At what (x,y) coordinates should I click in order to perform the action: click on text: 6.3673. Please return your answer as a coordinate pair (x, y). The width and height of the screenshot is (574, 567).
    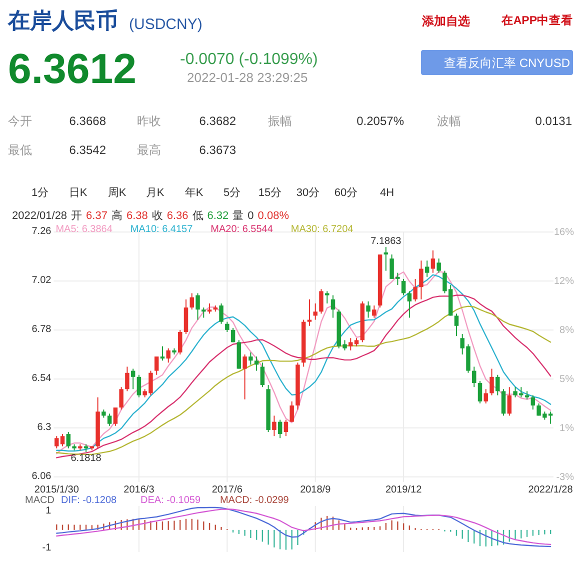
    Looking at the image, I should click on (217, 150).